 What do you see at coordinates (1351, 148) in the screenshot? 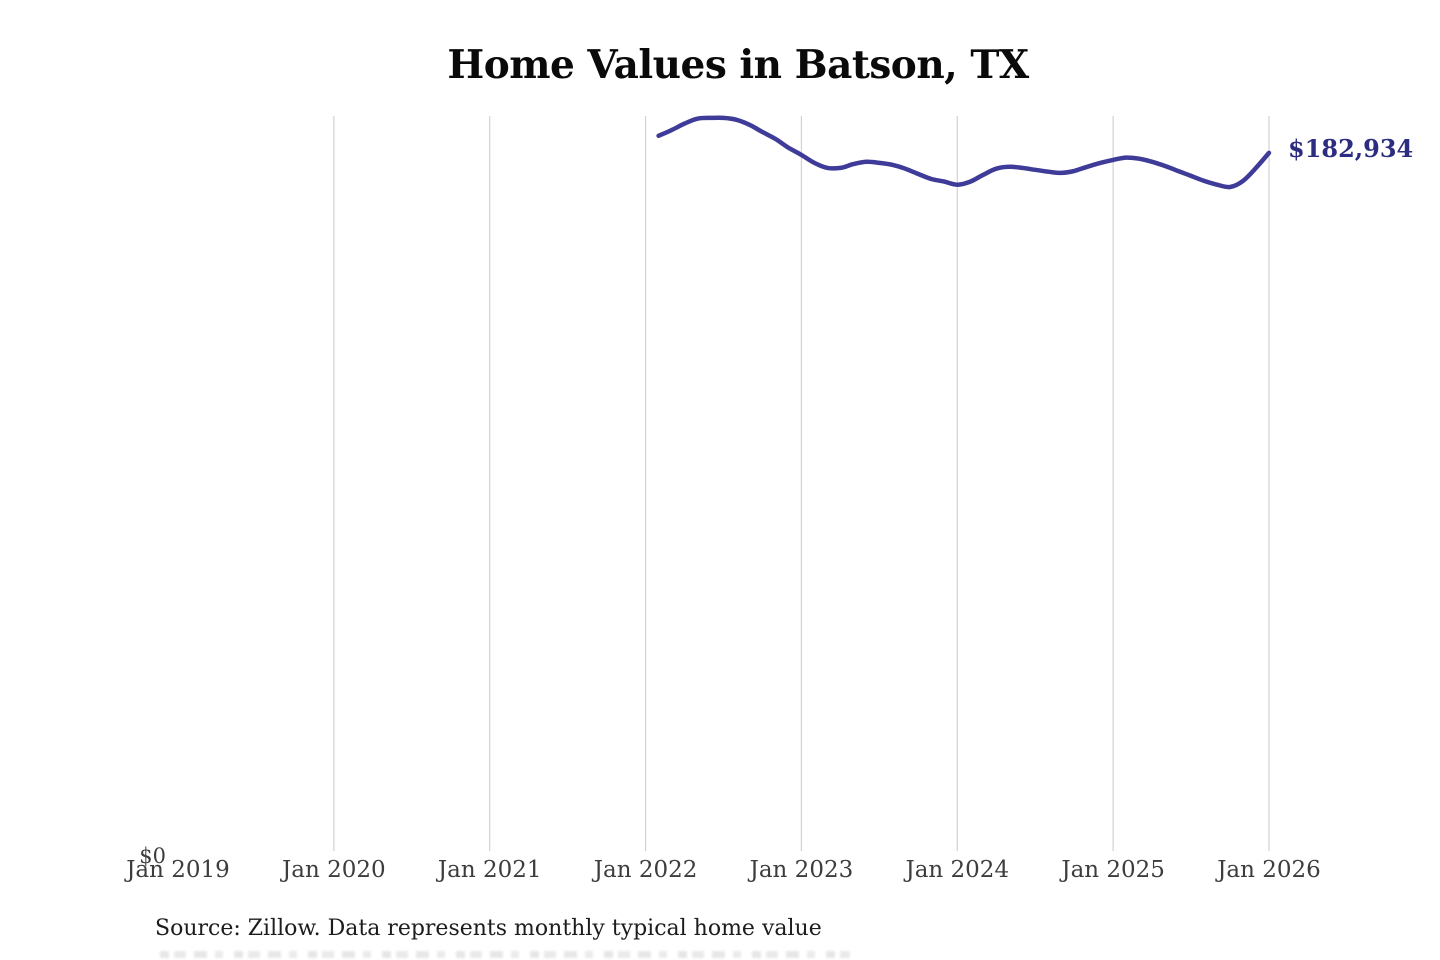
I see `latest-value-label: $182,934` at bounding box center [1351, 148].